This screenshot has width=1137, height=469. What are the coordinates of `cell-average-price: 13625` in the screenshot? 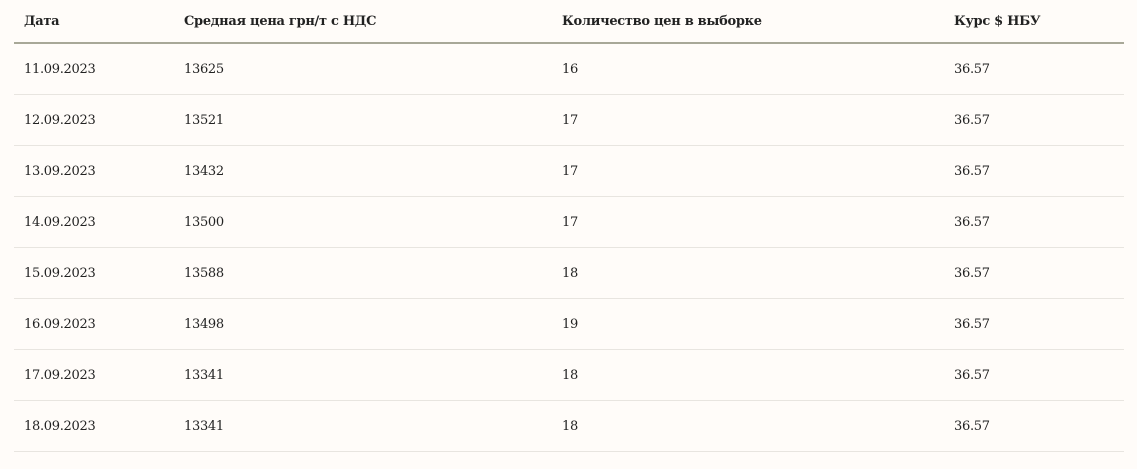 It's located at (363, 69).